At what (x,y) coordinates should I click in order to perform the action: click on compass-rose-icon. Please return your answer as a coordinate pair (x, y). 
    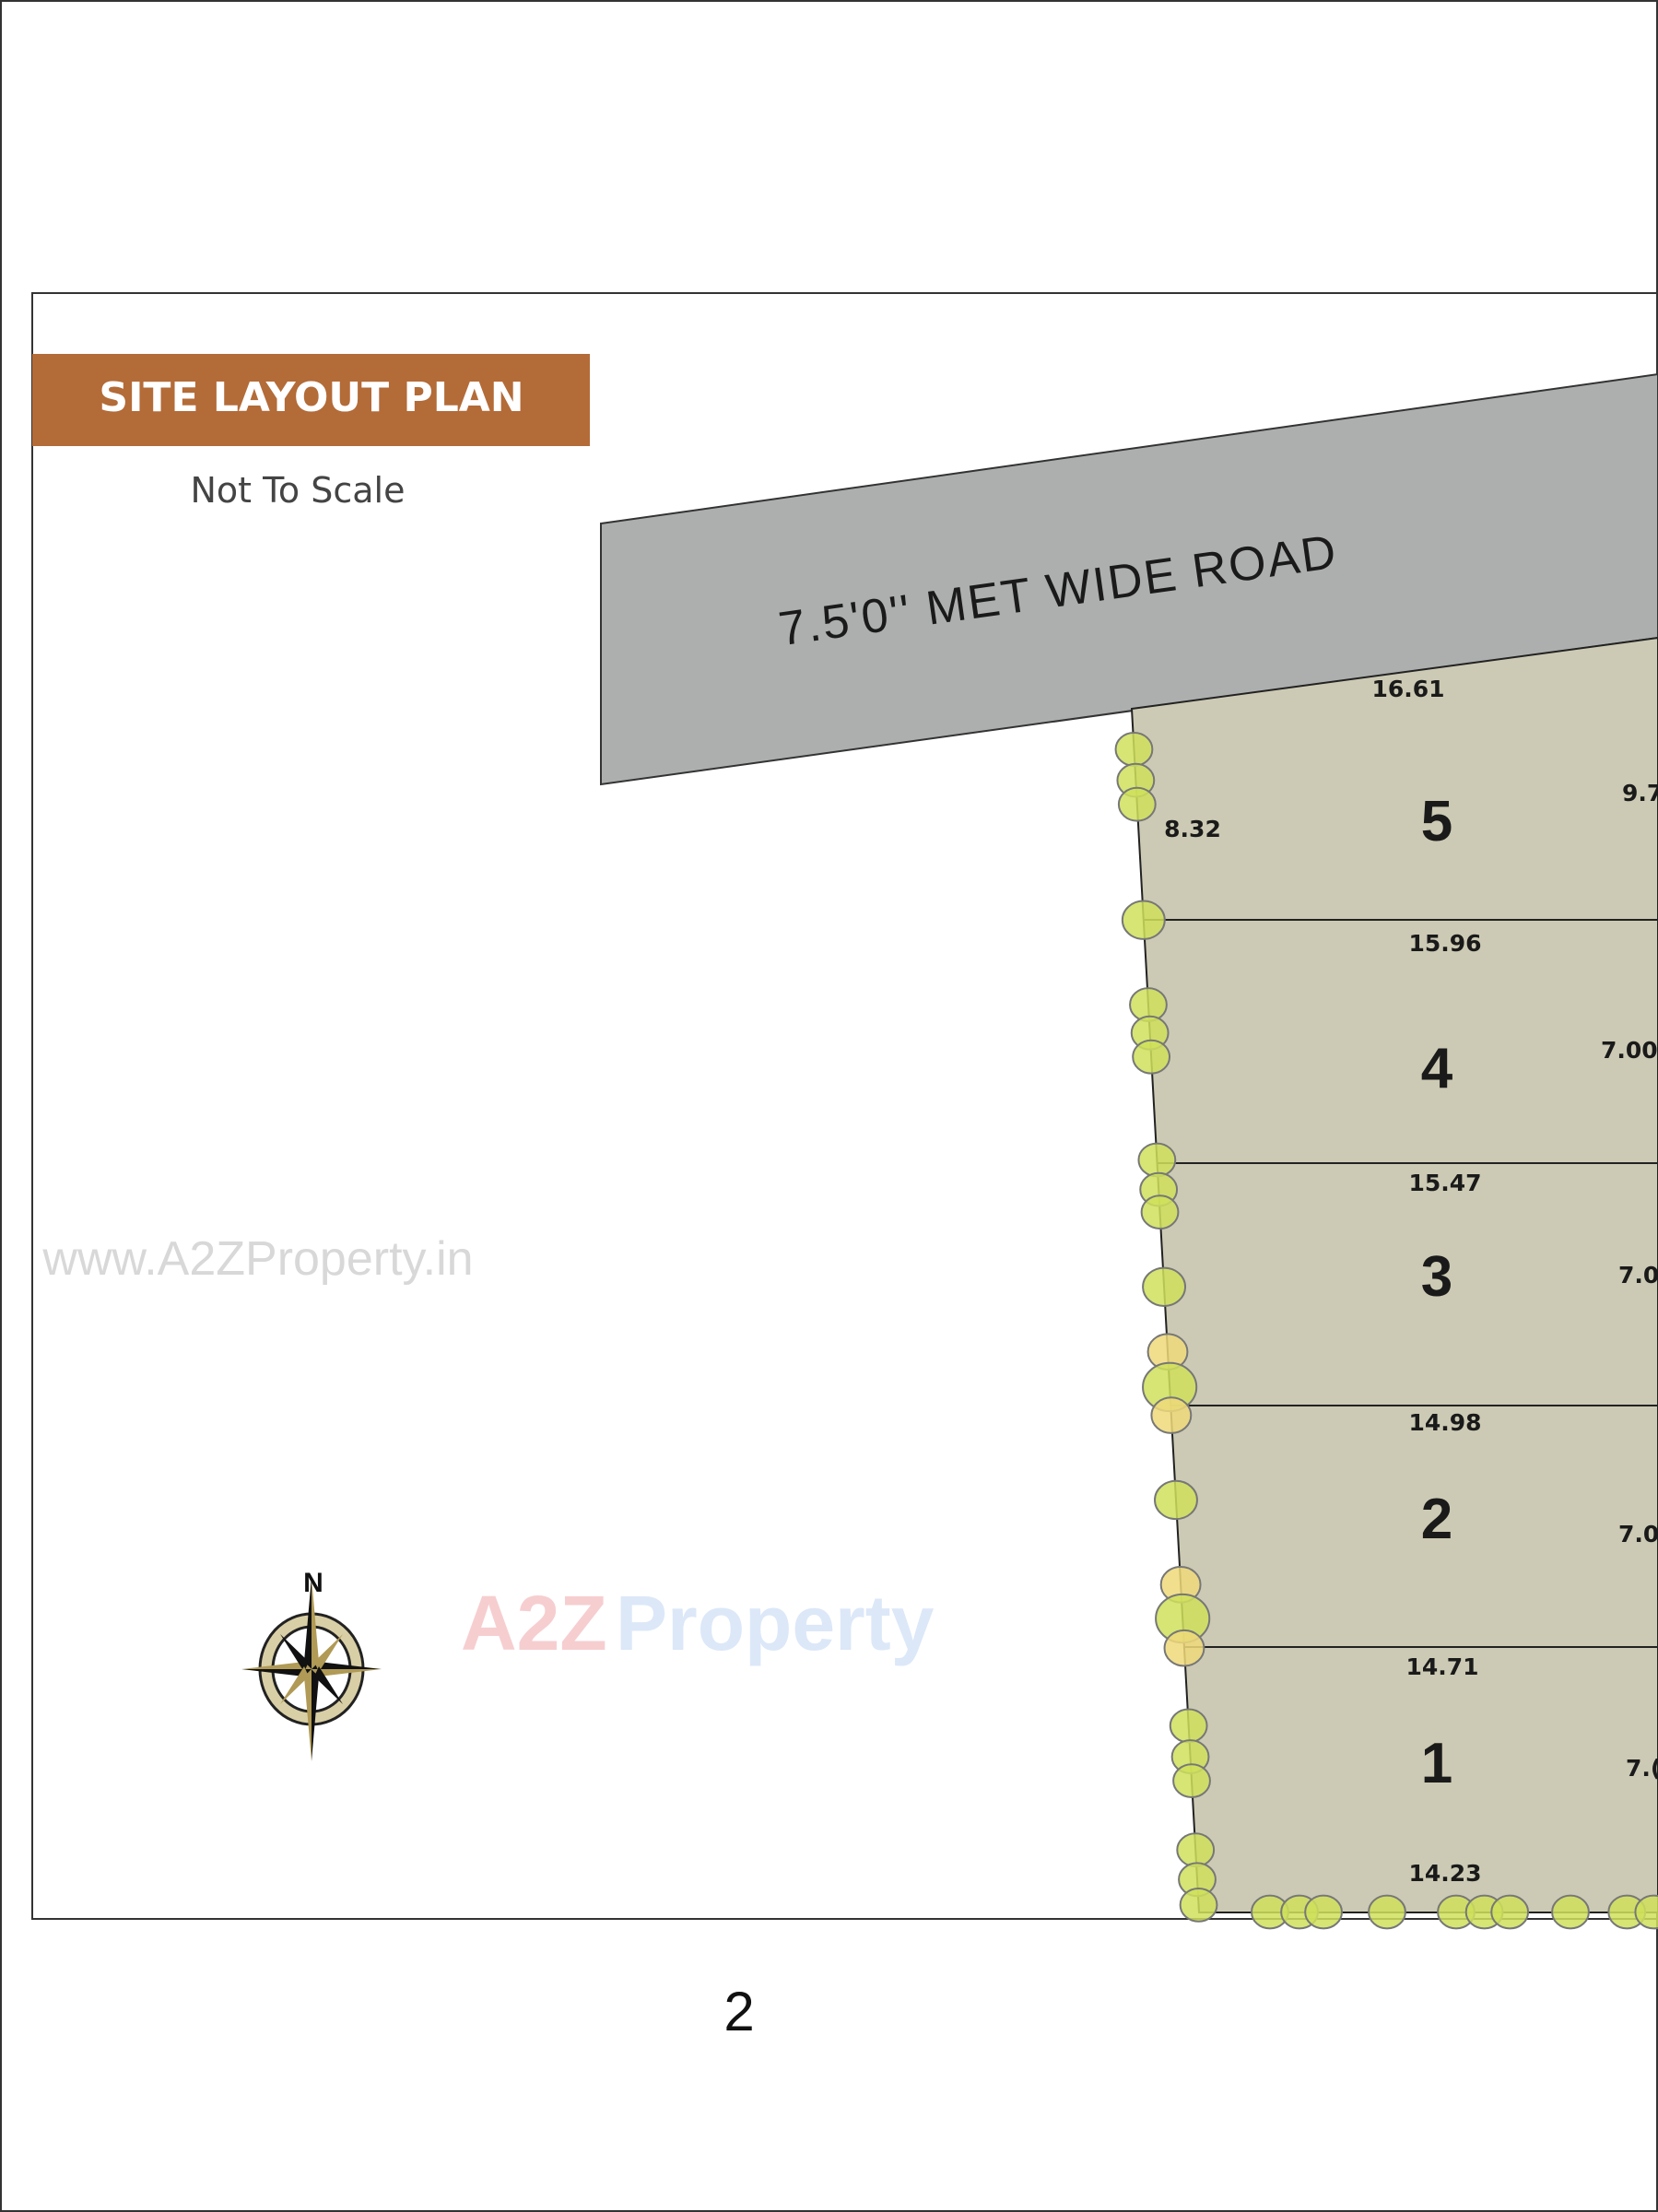
    Looking at the image, I should click on (311, 1669).